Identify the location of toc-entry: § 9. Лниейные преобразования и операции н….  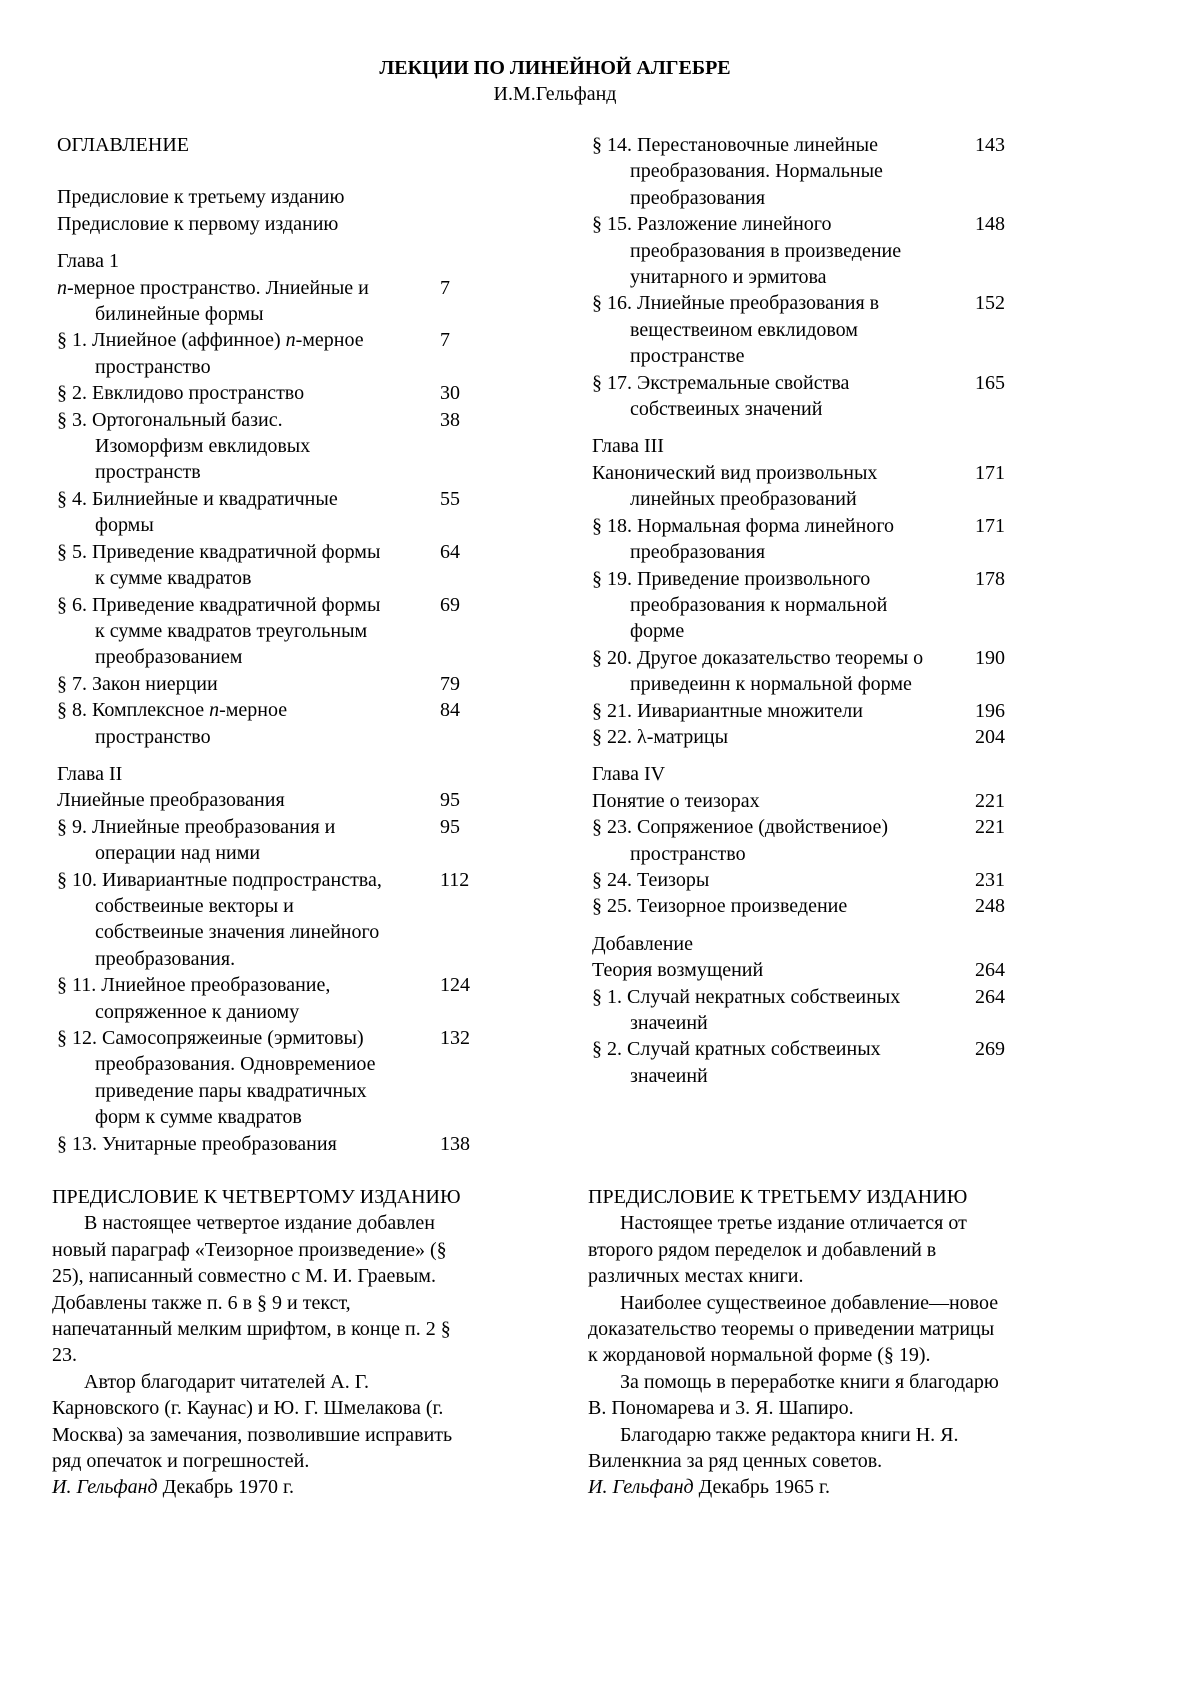
(292, 840).